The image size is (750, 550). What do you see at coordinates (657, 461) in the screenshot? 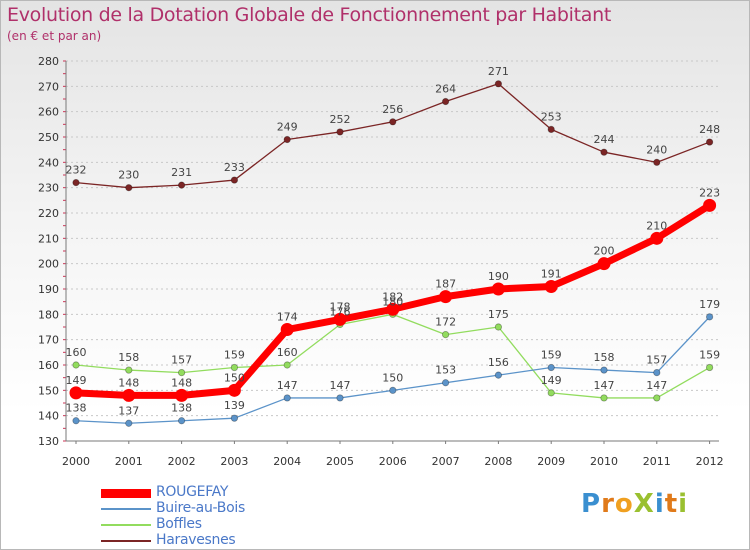
I see `x-tick-label: 2011` at bounding box center [657, 461].